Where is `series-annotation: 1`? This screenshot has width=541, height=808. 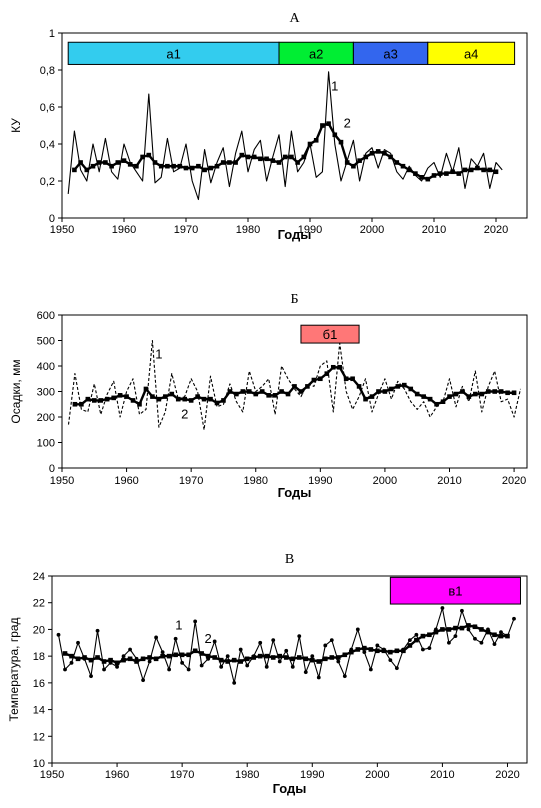 series-annotation: 1 is located at coordinates (334, 85).